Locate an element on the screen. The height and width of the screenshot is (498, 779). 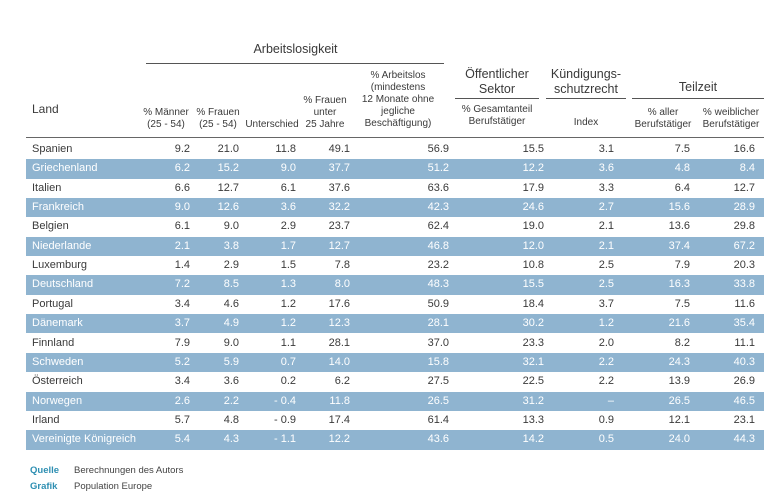
cell-unterschied: - 0.4 is located at coordinates (284, 400).